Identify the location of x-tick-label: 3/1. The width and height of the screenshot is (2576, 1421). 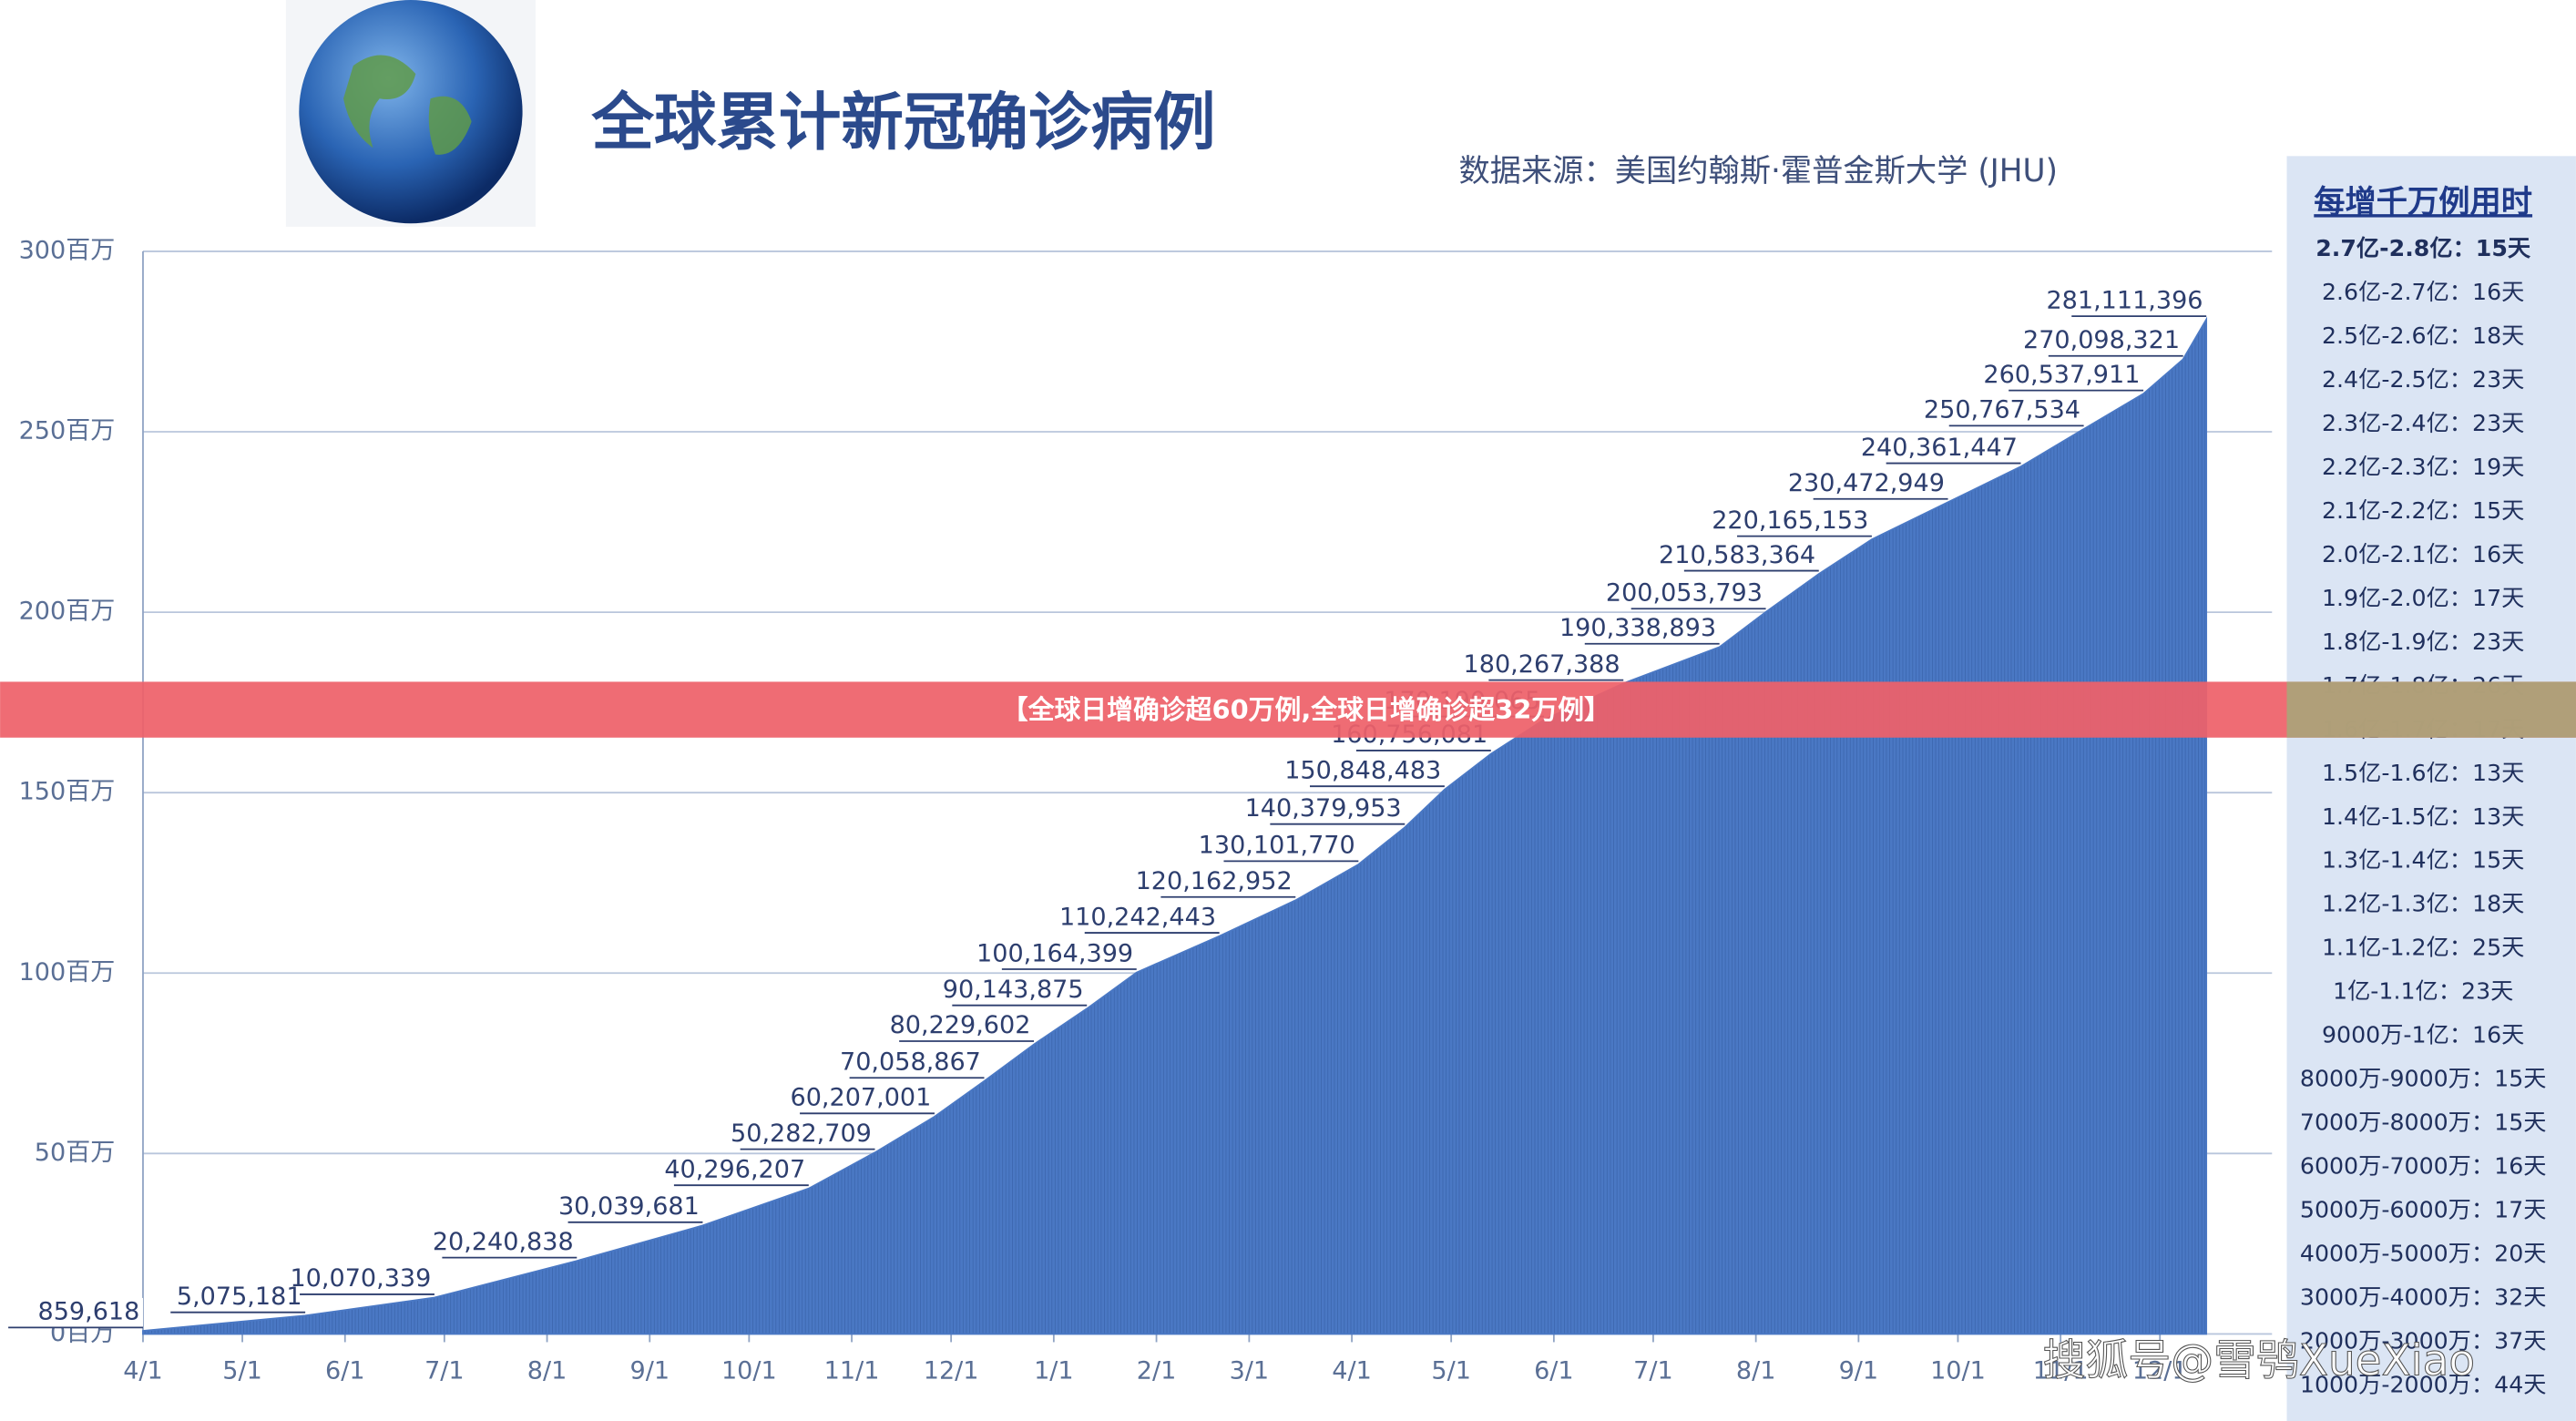
(1250, 1371).